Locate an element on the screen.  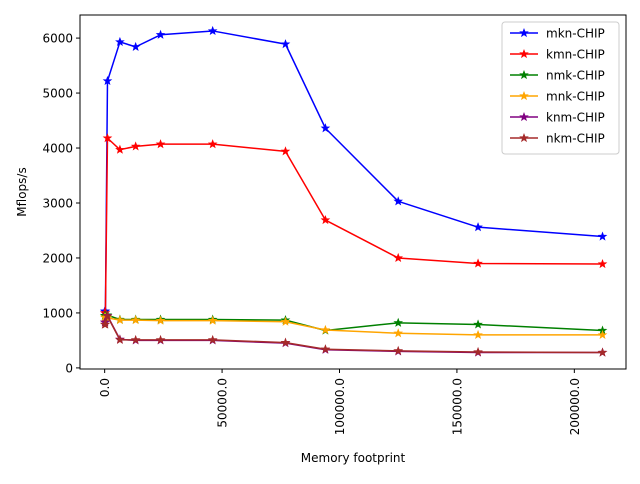
x-tick-label: 50000.0 is located at coordinates (223, 403).